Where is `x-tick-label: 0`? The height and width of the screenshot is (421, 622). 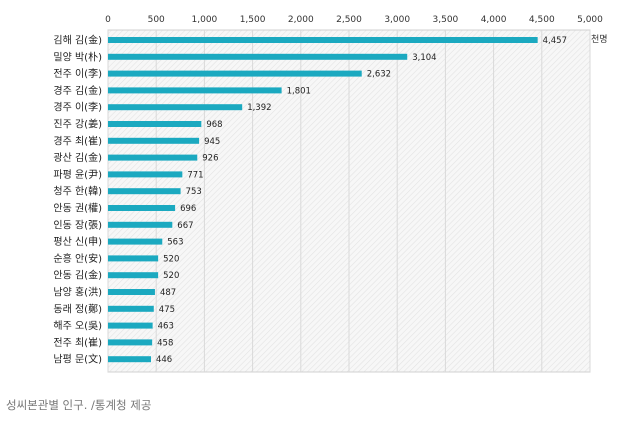
x-tick-label: 0 is located at coordinates (108, 20).